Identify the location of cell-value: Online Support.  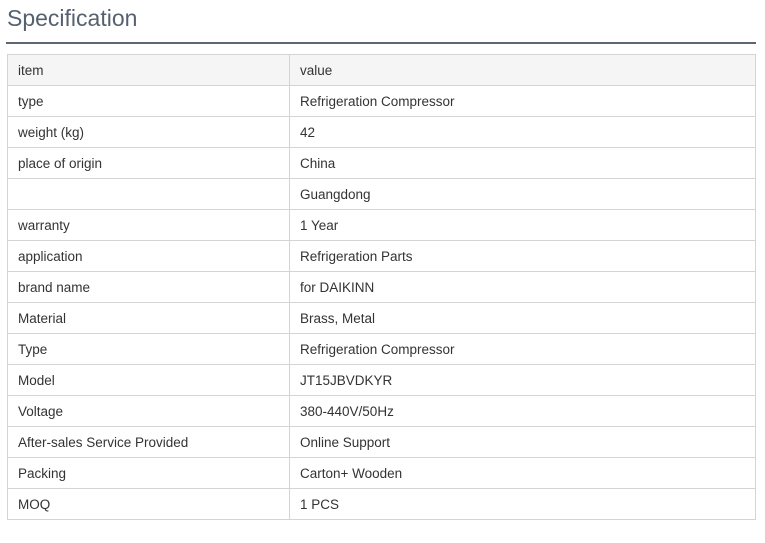
(522, 442).